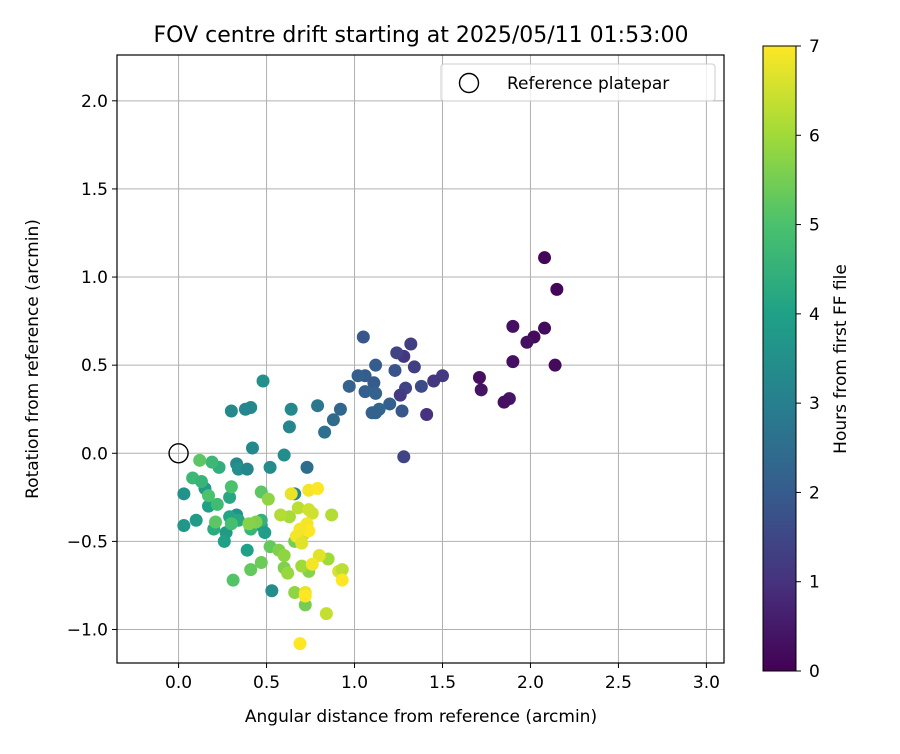  Describe the element at coordinates (94, 454) in the screenshot. I see `y-tick-label: 0.0` at that location.